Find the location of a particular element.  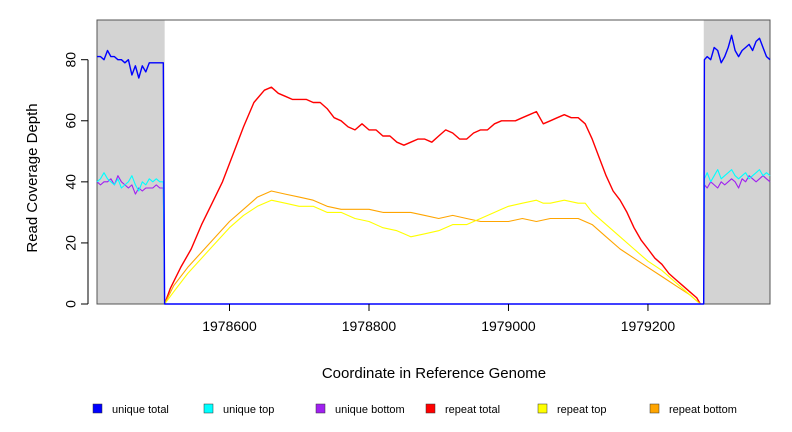

x-tick-label: 1979200 is located at coordinates (648, 326).